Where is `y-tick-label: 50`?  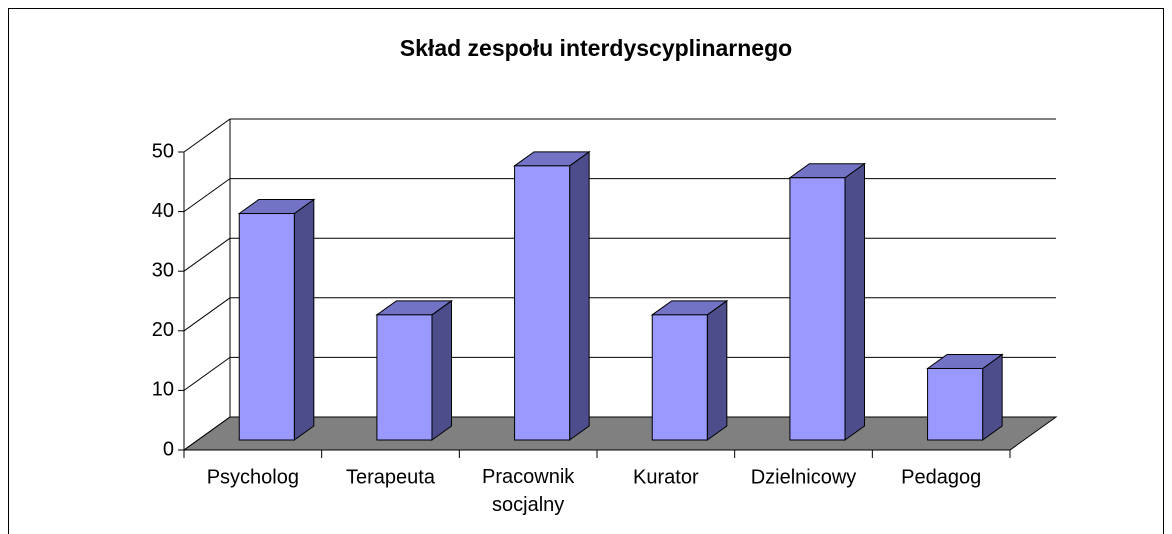 y-tick-label: 50 is located at coordinates (163, 151).